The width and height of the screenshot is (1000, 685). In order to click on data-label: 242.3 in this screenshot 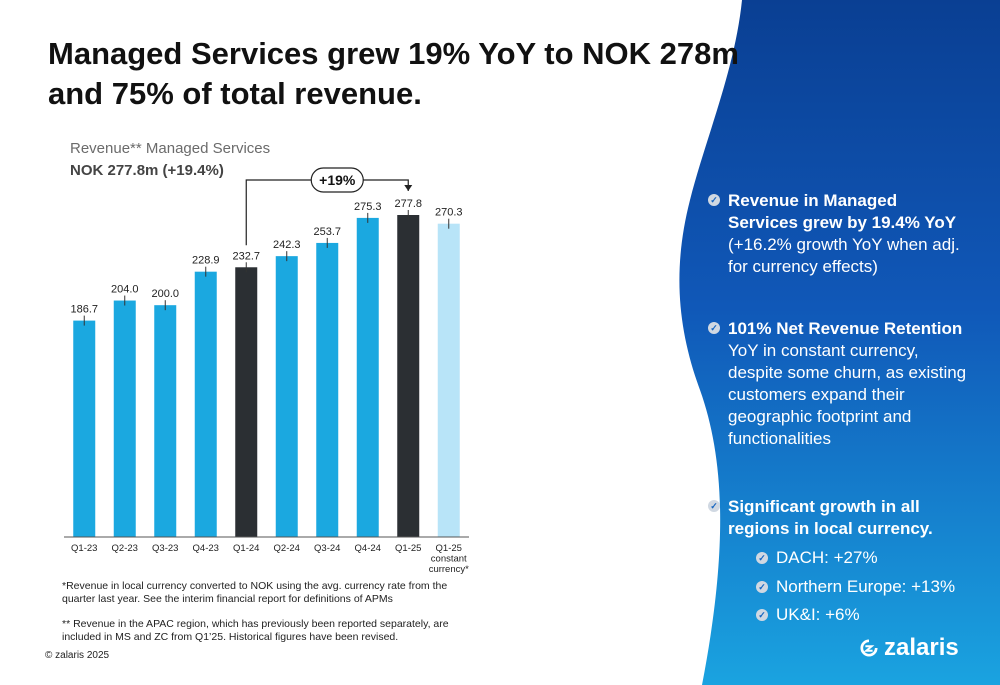, I will do `click(287, 245)`.